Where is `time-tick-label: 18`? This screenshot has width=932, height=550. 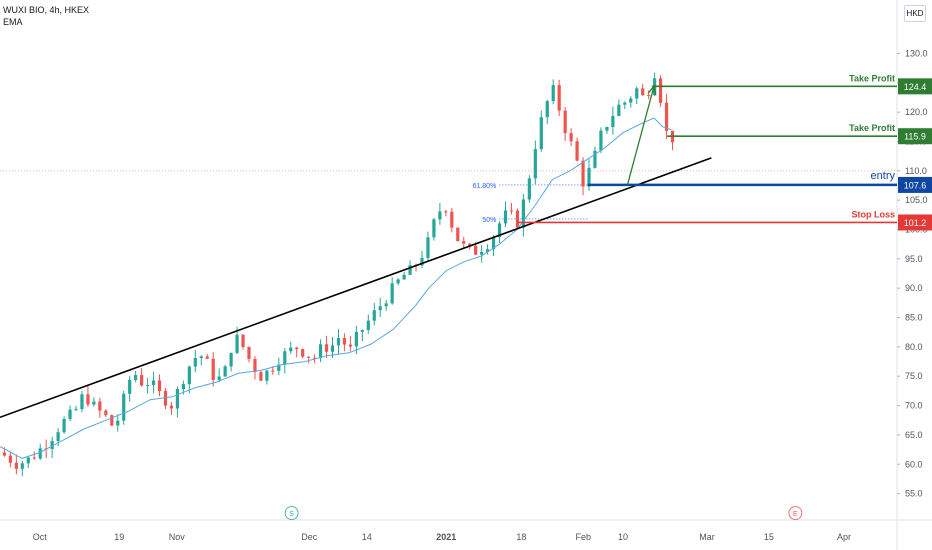 time-tick-label: 18 is located at coordinates (521, 537).